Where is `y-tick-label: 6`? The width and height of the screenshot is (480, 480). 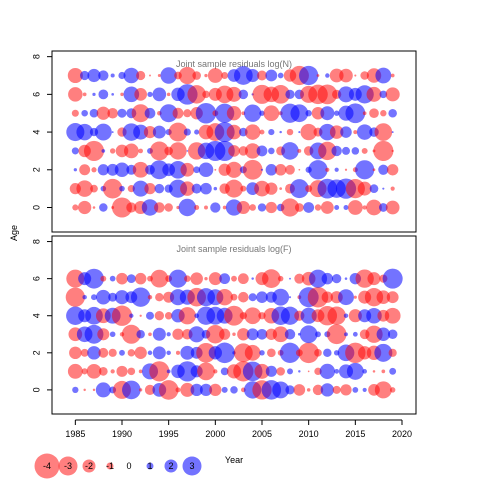
y-tick-label: 6 is located at coordinates (36, 94).